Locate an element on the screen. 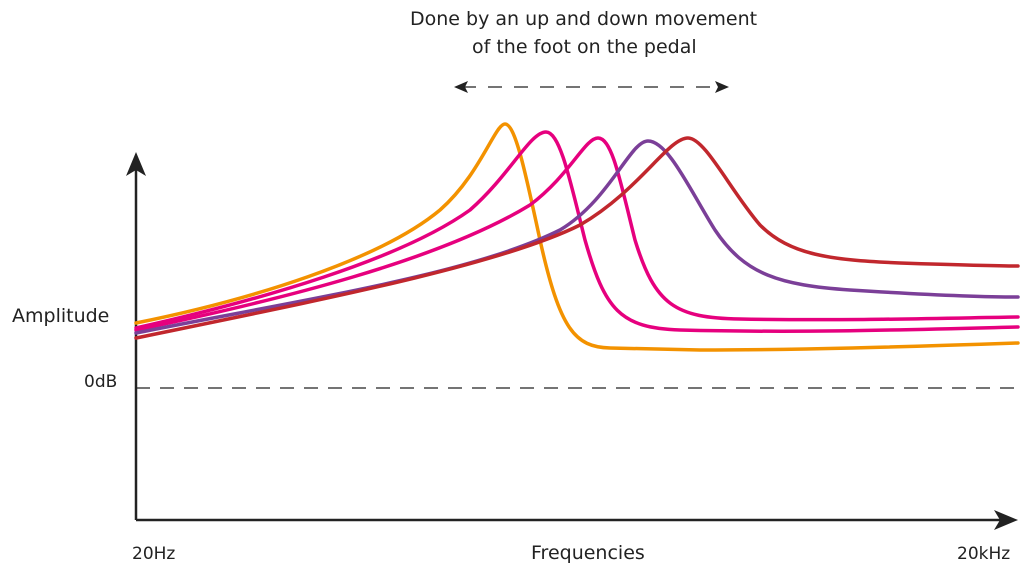 Image resolution: width=1024 pixels, height=571 pixels. annotation-line-2: of the foot on the pedal is located at coordinates (584, 47).